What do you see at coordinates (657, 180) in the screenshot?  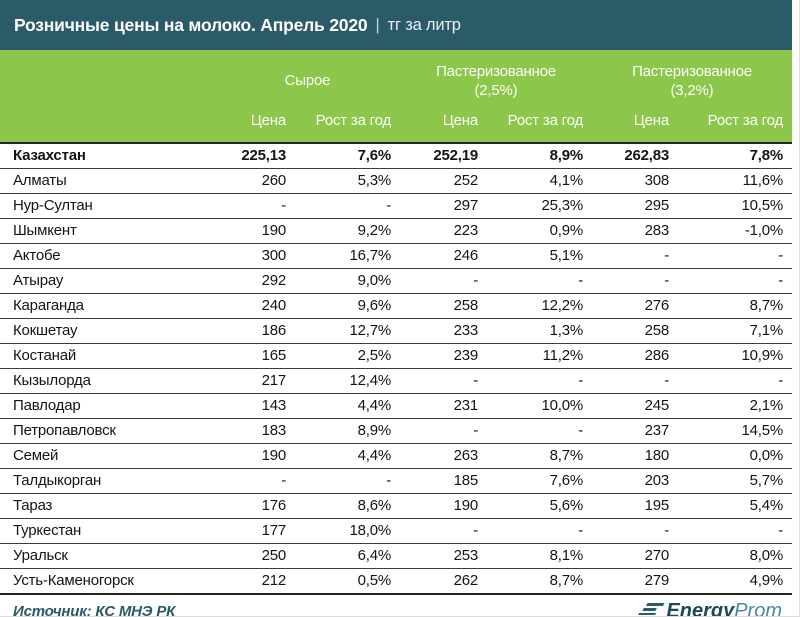 I see `value-cell: 308` at bounding box center [657, 180].